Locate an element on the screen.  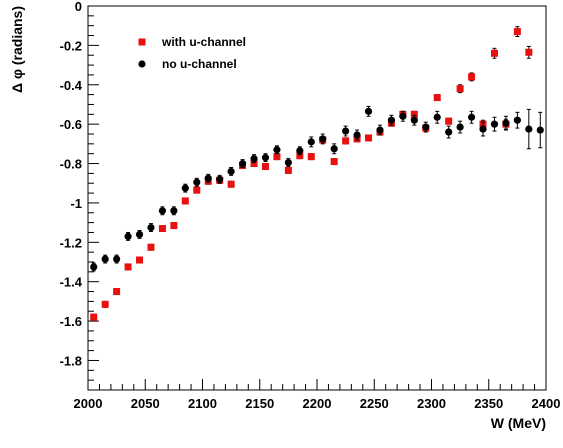
x-tick-label: 2400 is located at coordinates (546, 403).